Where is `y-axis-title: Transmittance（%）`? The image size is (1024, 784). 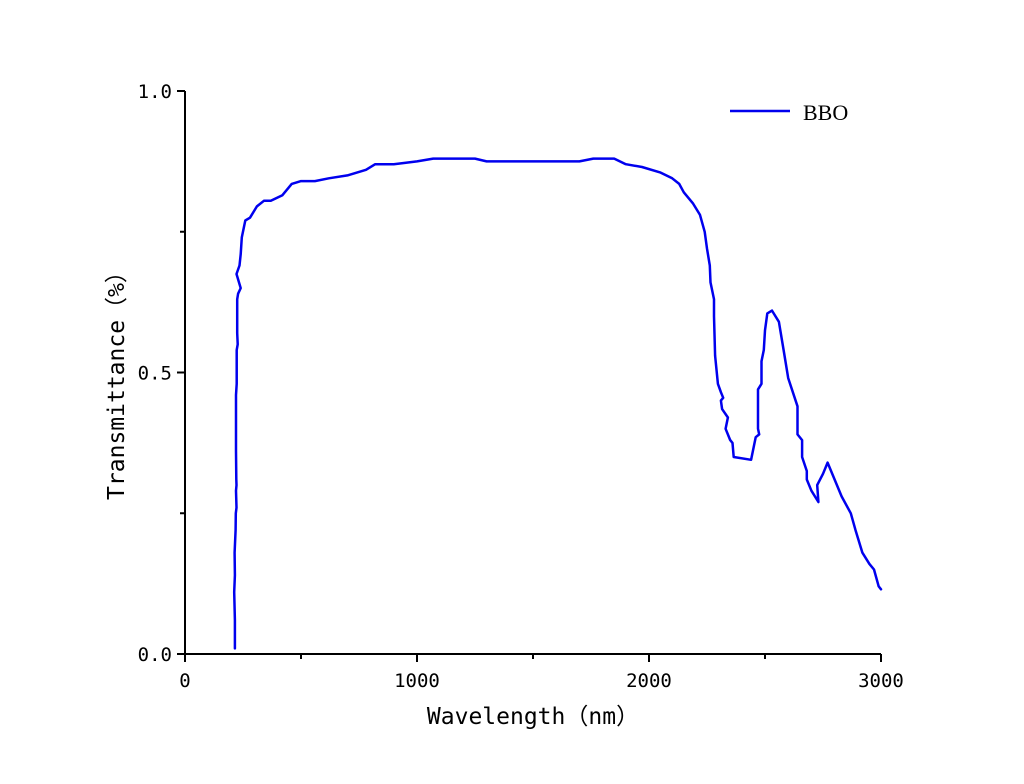
y-axis-title: Transmittance（%） is located at coordinates (117, 380).